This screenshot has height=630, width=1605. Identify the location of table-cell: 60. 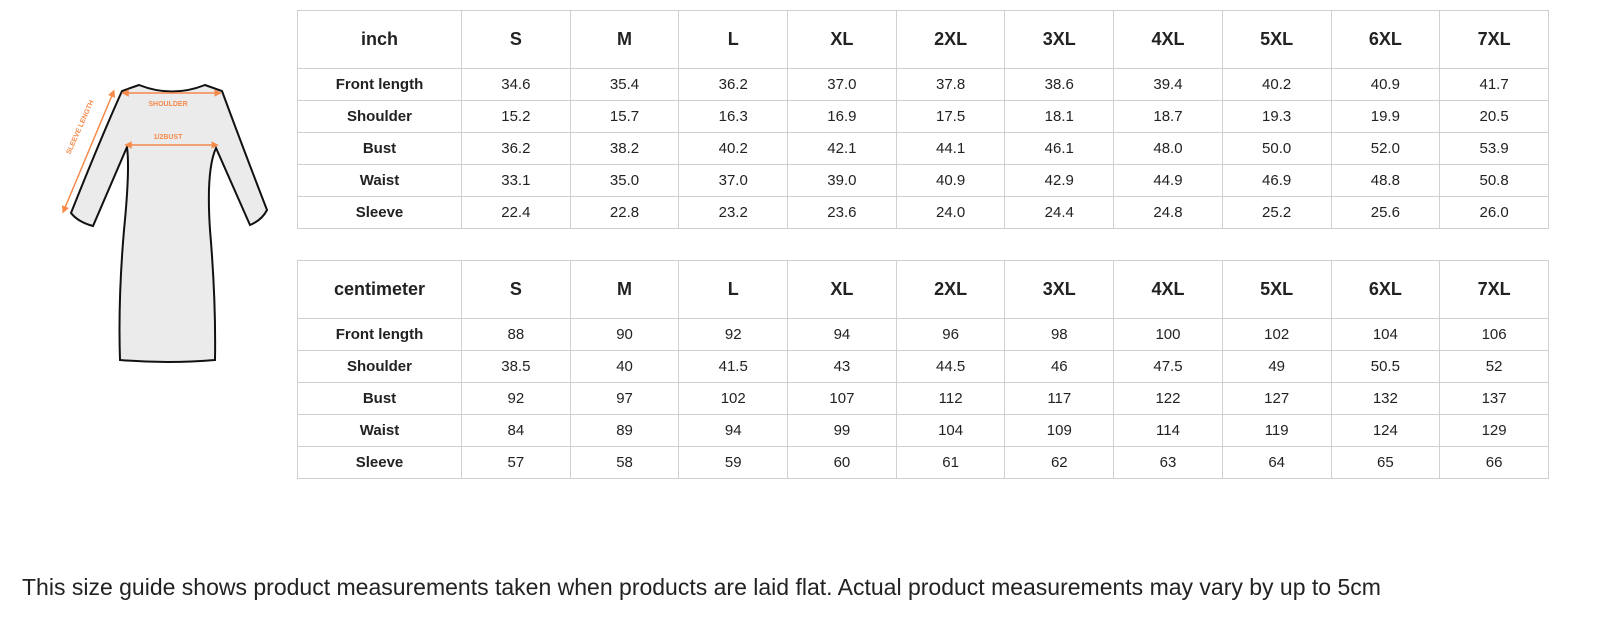
(842, 462).